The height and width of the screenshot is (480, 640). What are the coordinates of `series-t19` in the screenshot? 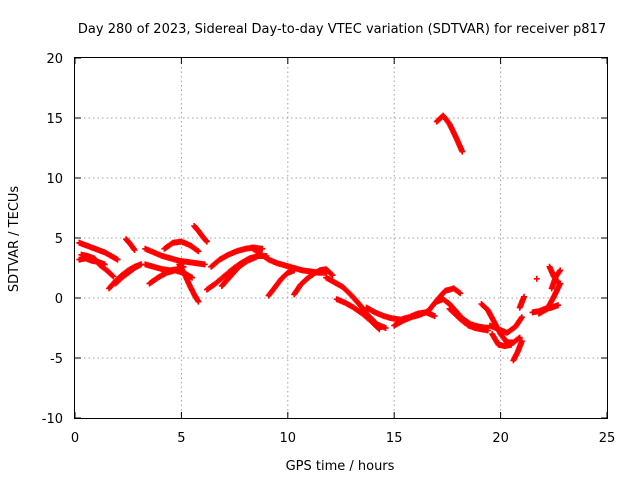 It's located at (356, 302).